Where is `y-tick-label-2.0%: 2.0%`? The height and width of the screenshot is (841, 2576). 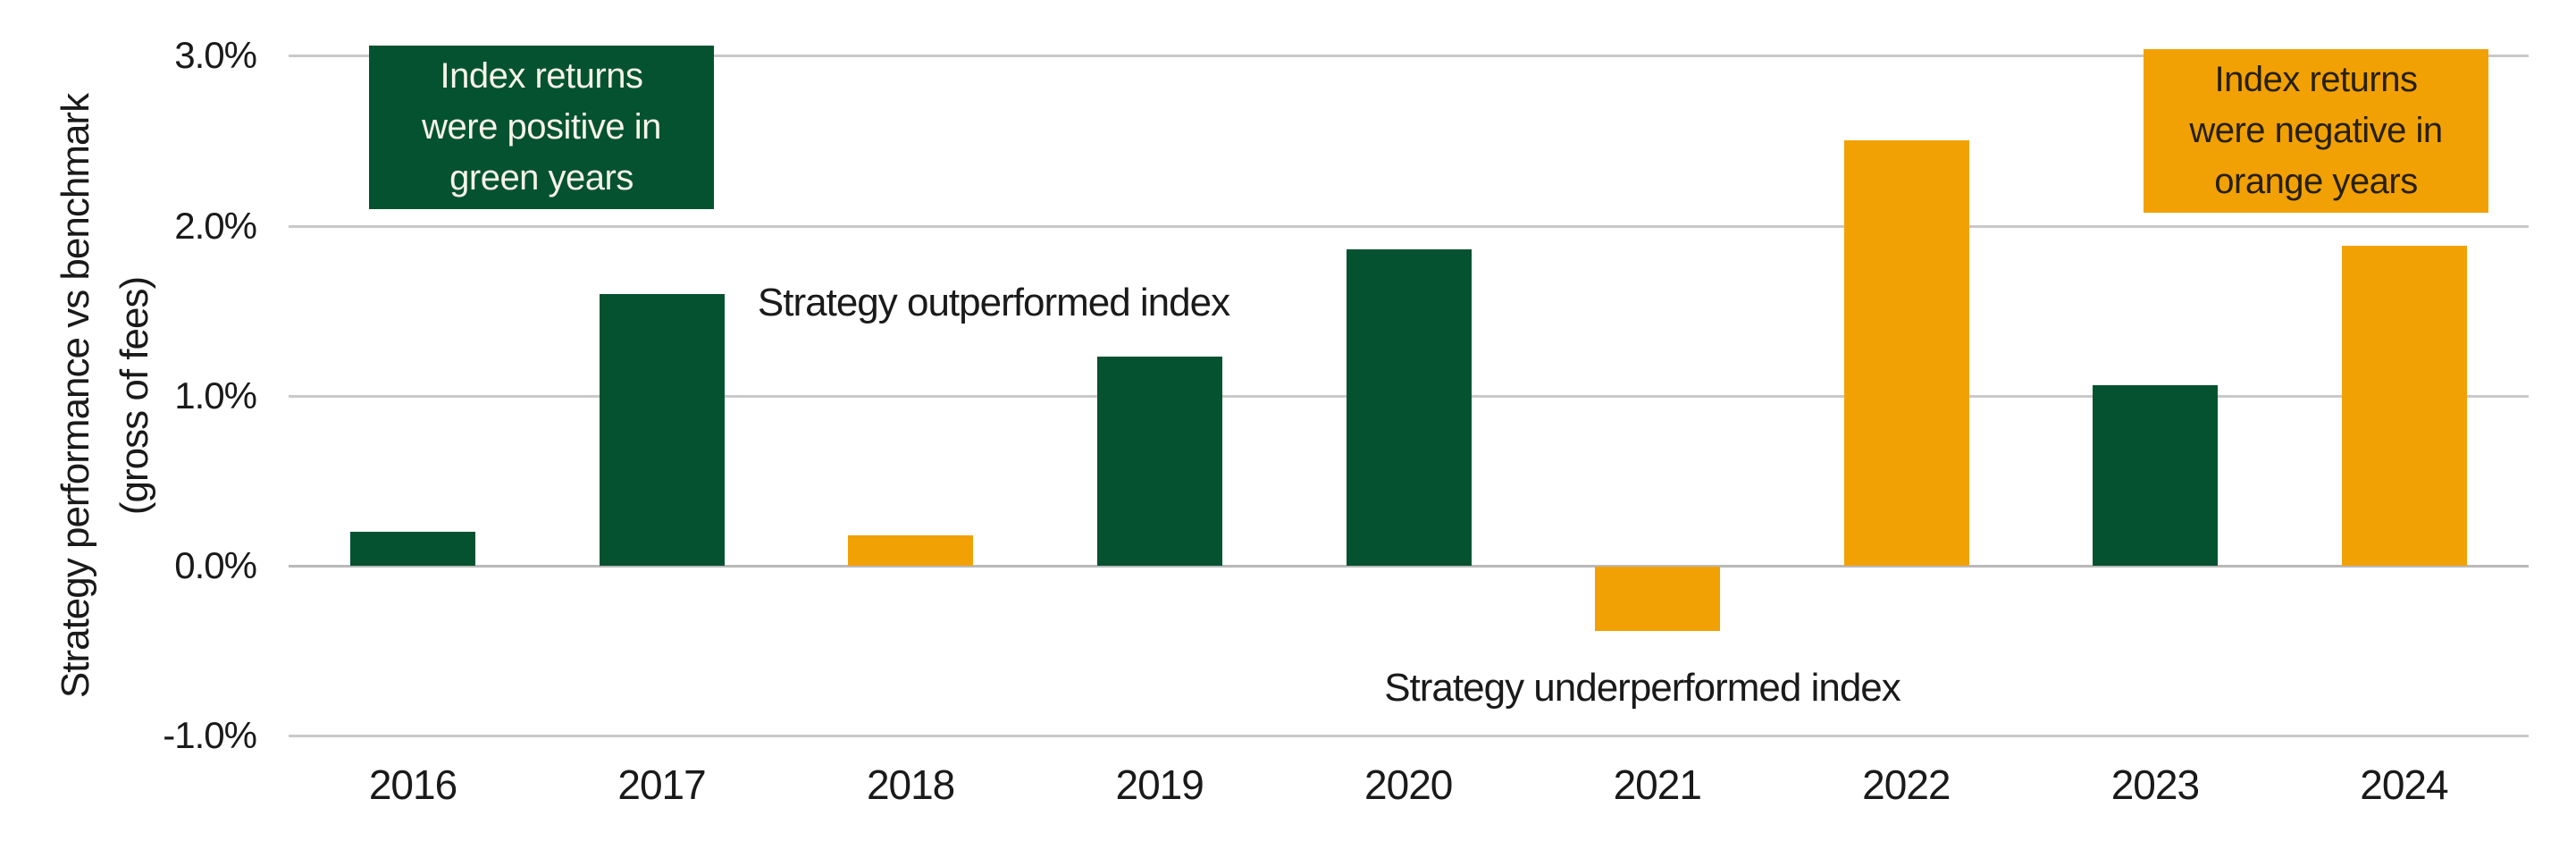 y-tick-label-2.0%: 2.0% is located at coordinates (215, 225).